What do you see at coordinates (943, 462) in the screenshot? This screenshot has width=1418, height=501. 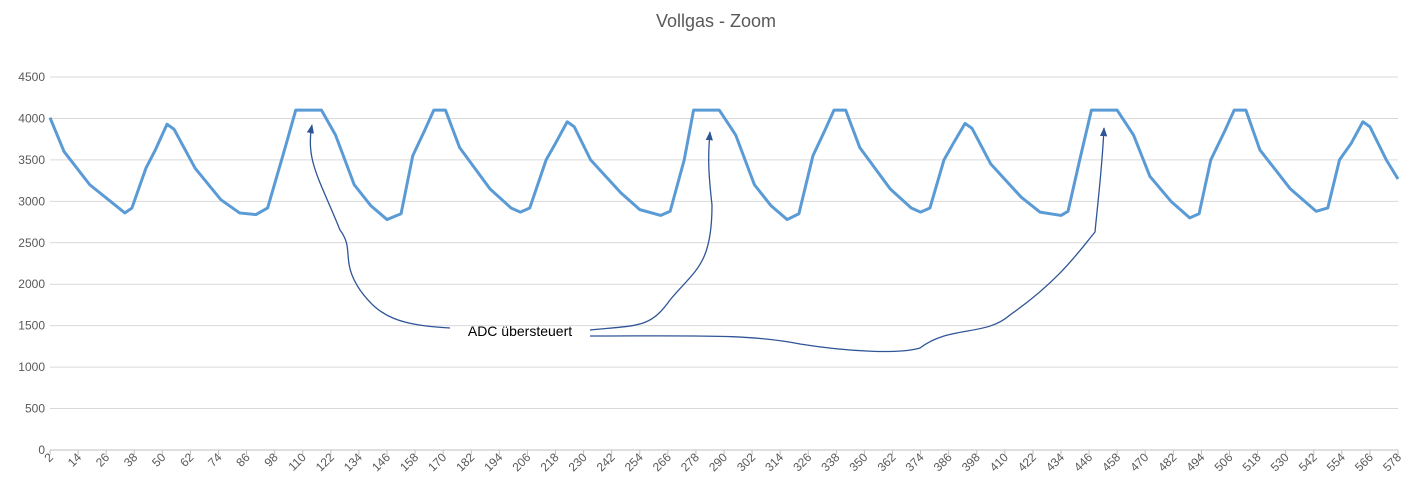 I see `x-tick-label: 386` at bounding box center [943, 462].